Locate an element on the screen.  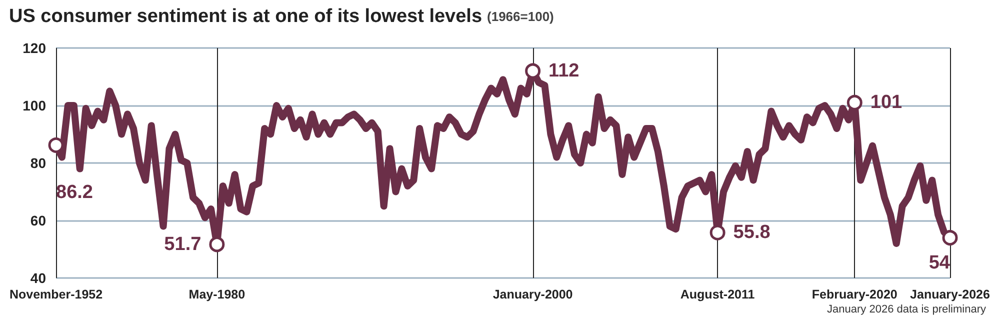
y-tick-label: 60 is located at coordinates (38, 220).